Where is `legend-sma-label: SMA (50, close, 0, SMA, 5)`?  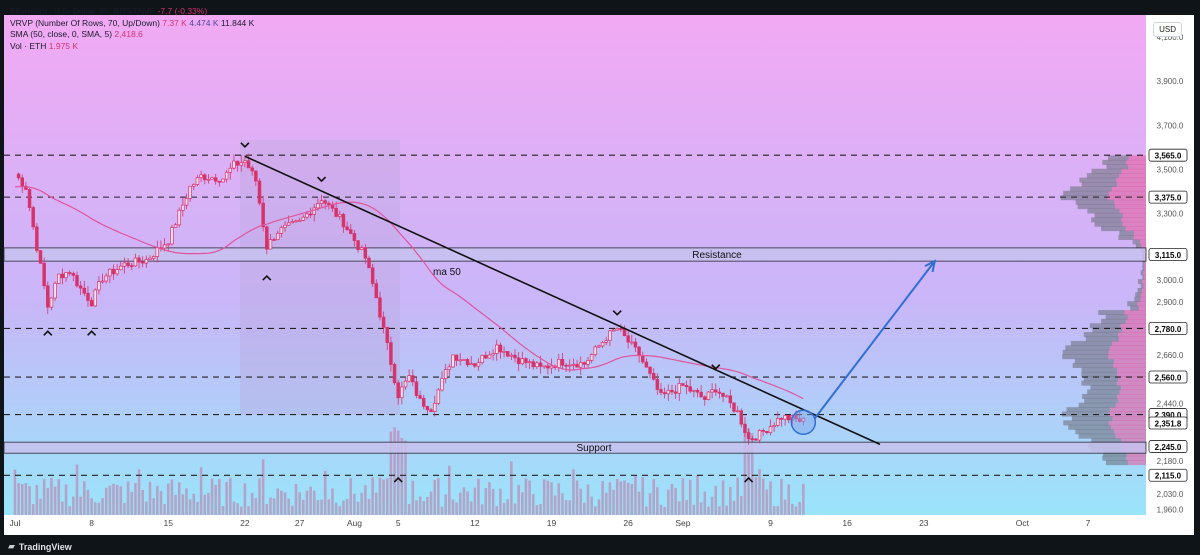
legend-sma-label: SMA (50, close, 0, SMA, 5) is located at coordinates (61, 34).